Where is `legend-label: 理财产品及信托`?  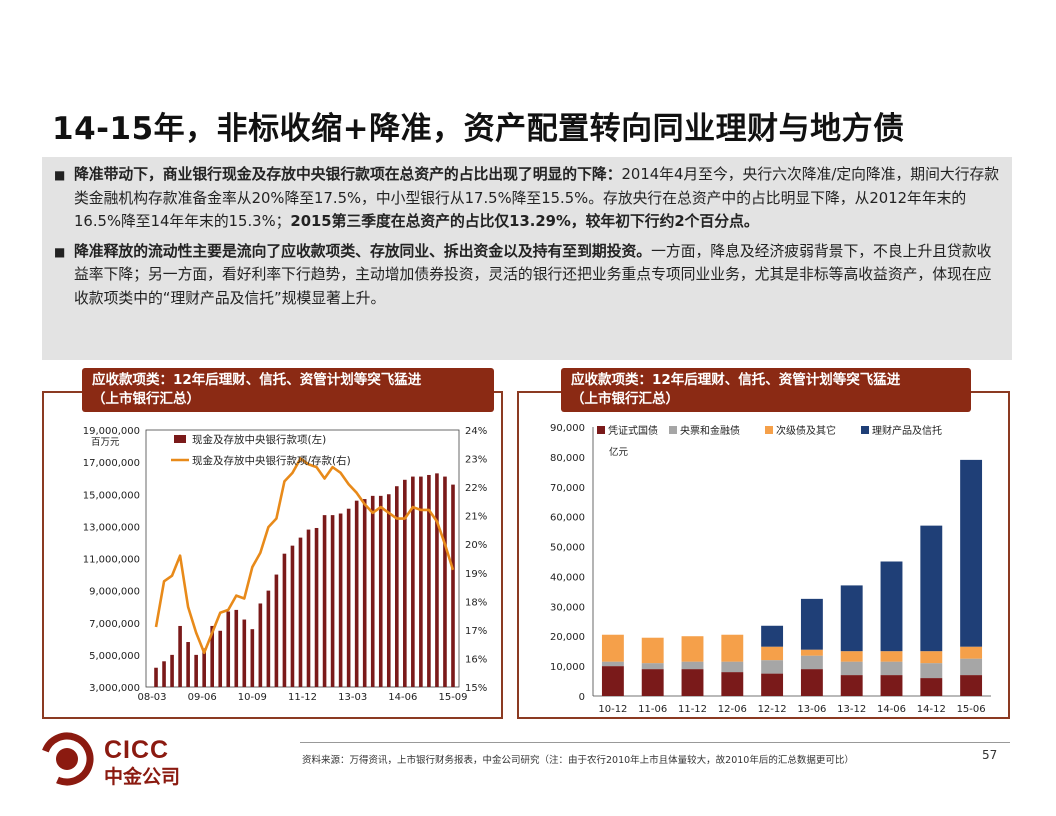
legend-label: 理财产品及信托 is located at coordinates (907, 430).